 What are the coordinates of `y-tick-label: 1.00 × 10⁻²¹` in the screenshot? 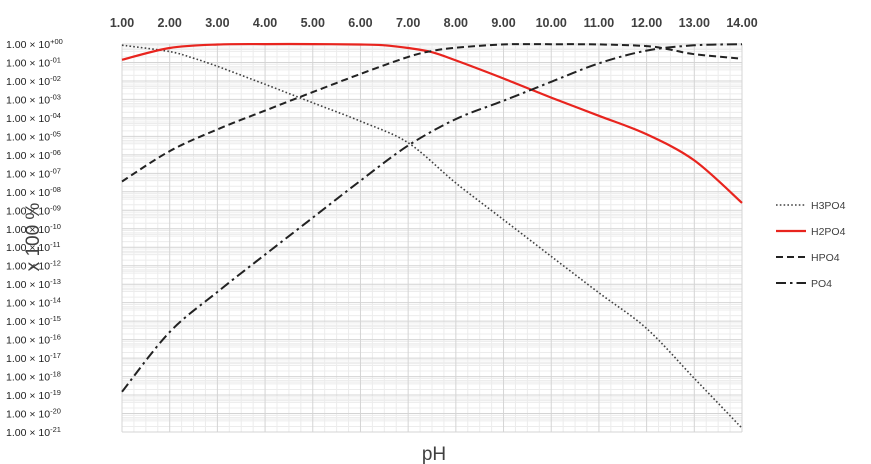 It's located at (33, 432).